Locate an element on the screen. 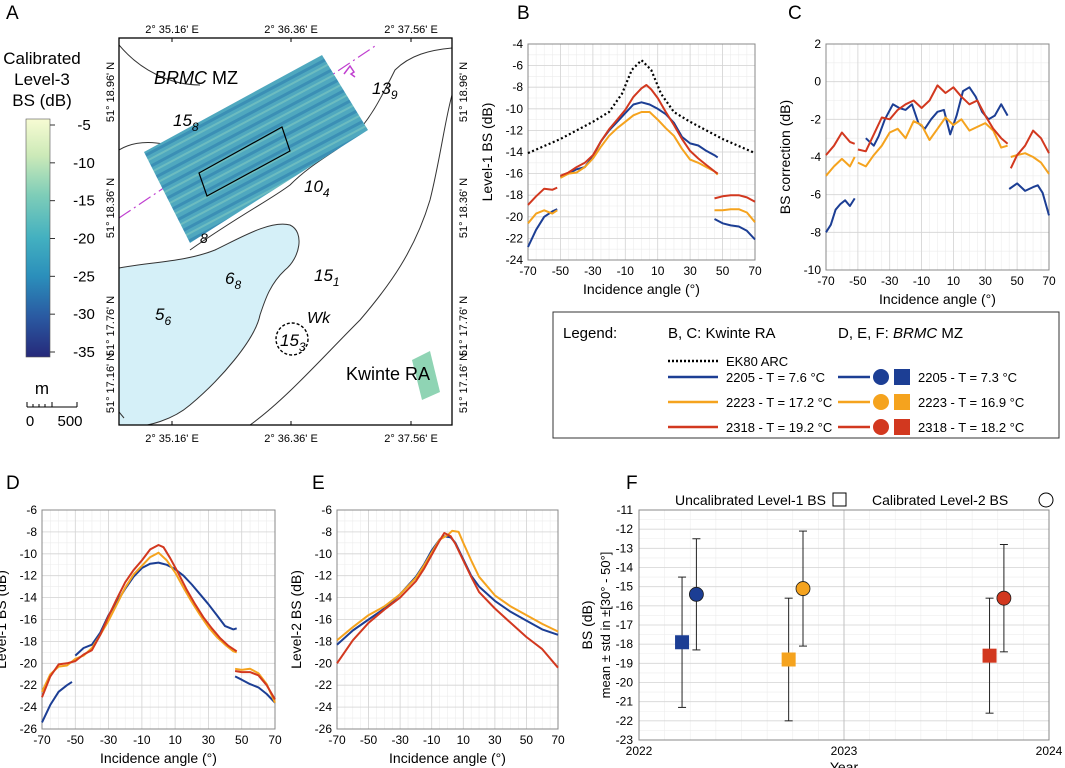 The height and width of the screenshot is (768, 1065). y-tick-label: -21 is located at coordinates (625, 702).